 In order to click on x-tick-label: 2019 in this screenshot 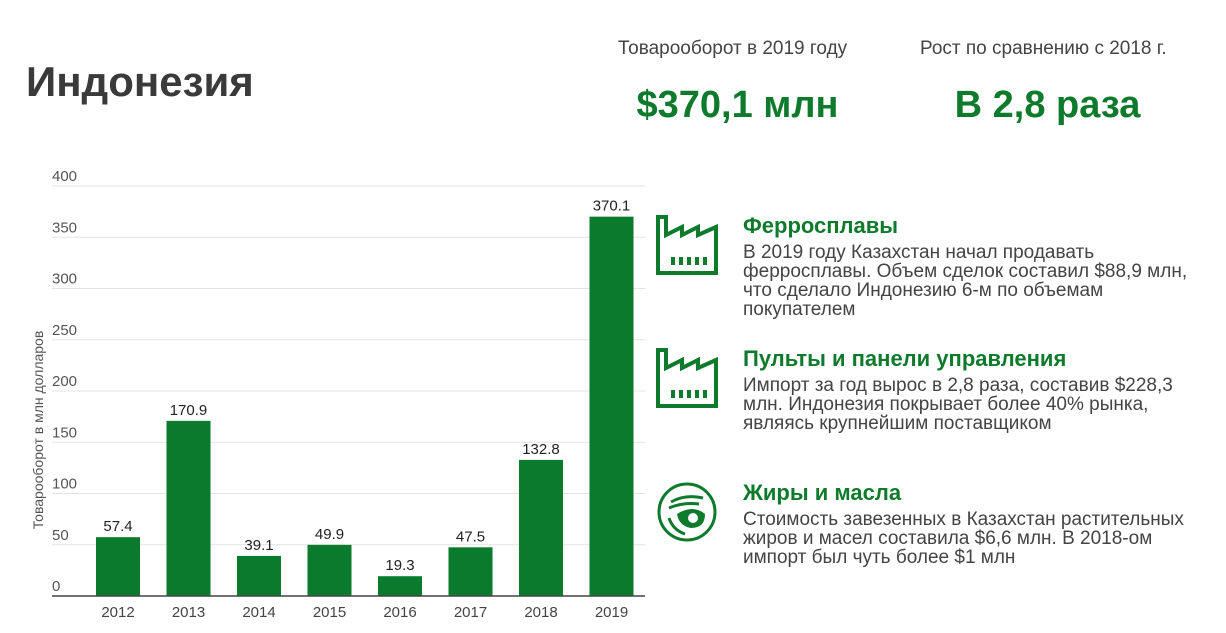, I will do `click(611, 612)`.